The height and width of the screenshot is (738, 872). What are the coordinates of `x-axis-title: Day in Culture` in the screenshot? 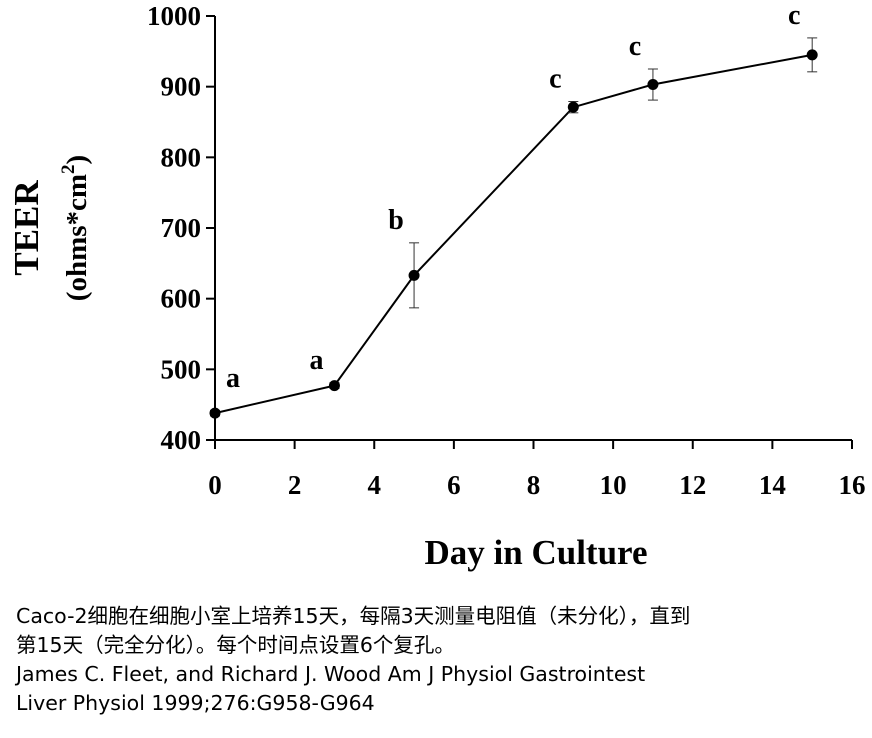 It's located at (536, 552).